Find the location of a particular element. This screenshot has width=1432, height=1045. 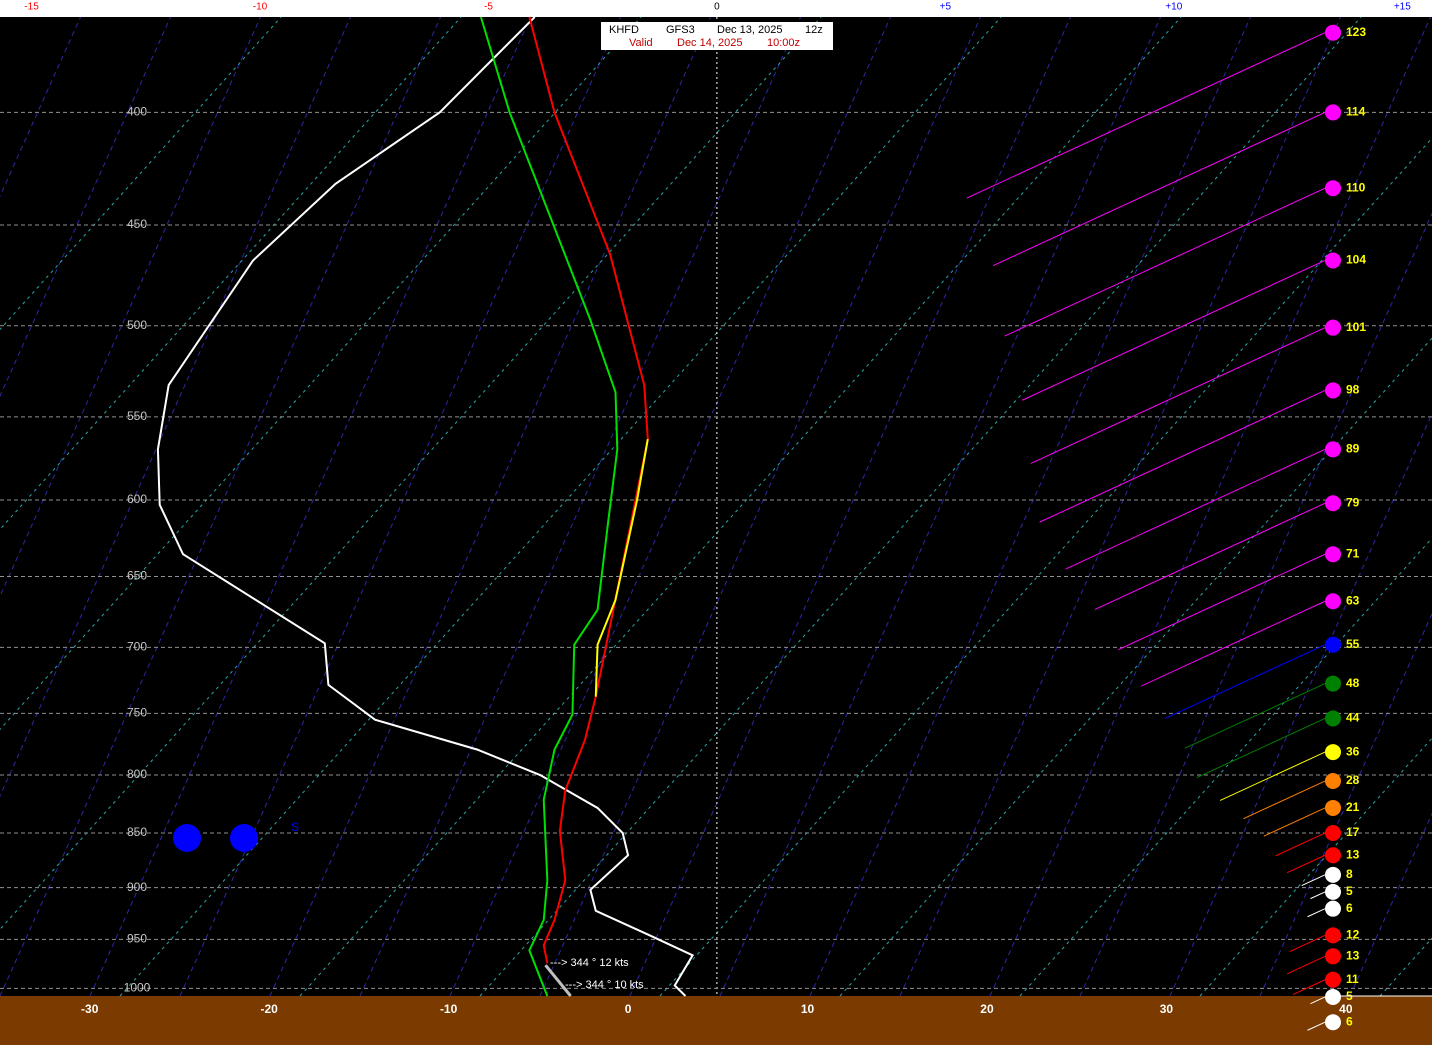

y-tick-label: 900 is located at coordinates (137, 887).